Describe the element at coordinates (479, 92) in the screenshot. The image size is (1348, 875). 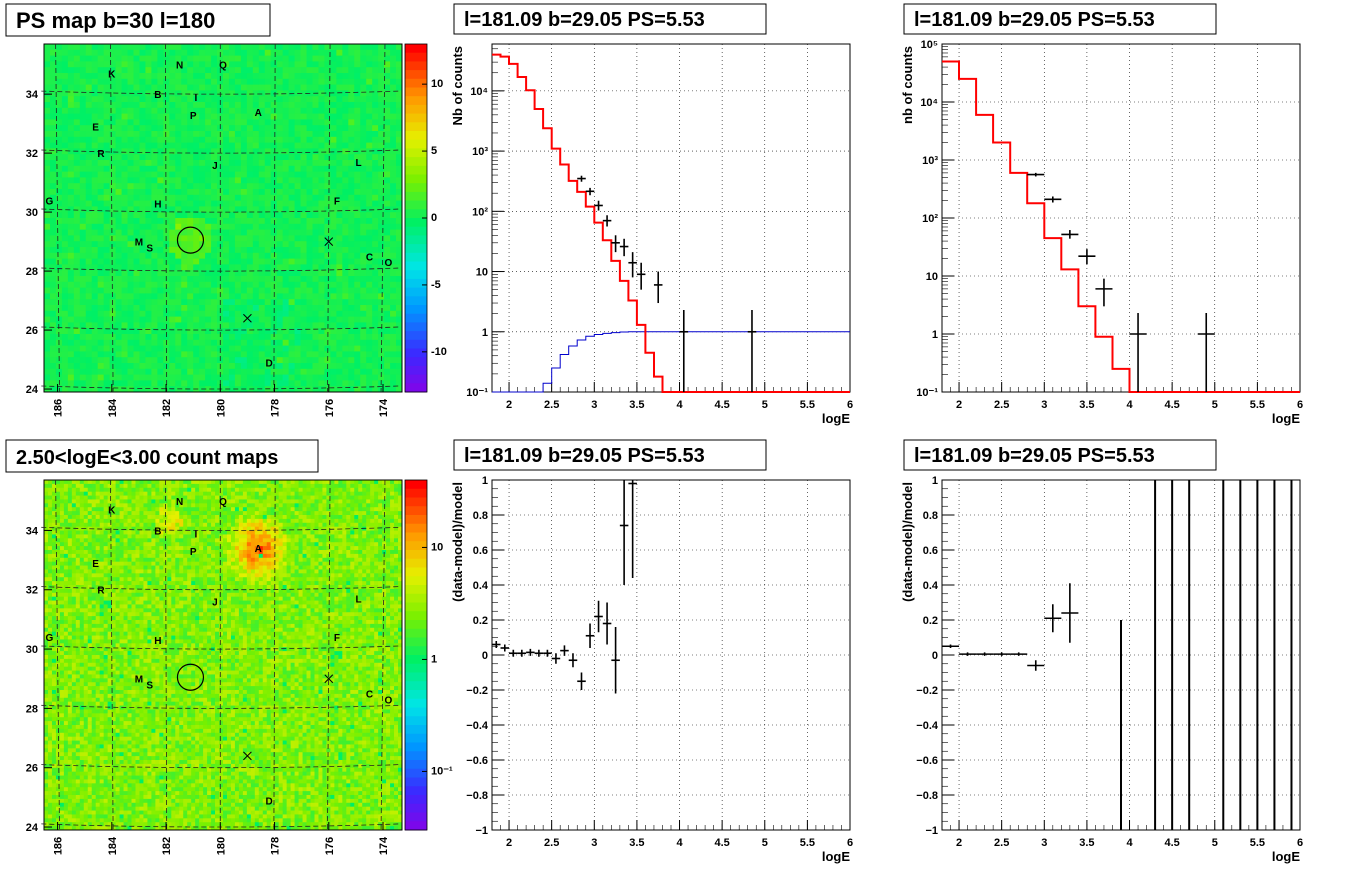
I see `y-tick-label: 10⁴` at that location.